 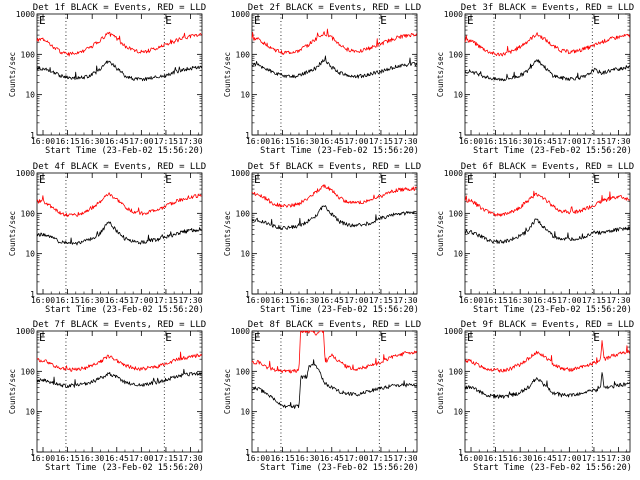 What do you see at coordinates (547, 8) in the screenshot?
I see `panel-title: Det 3f BLACK = Events, RED = LLD` at bounding box center [547, 8].